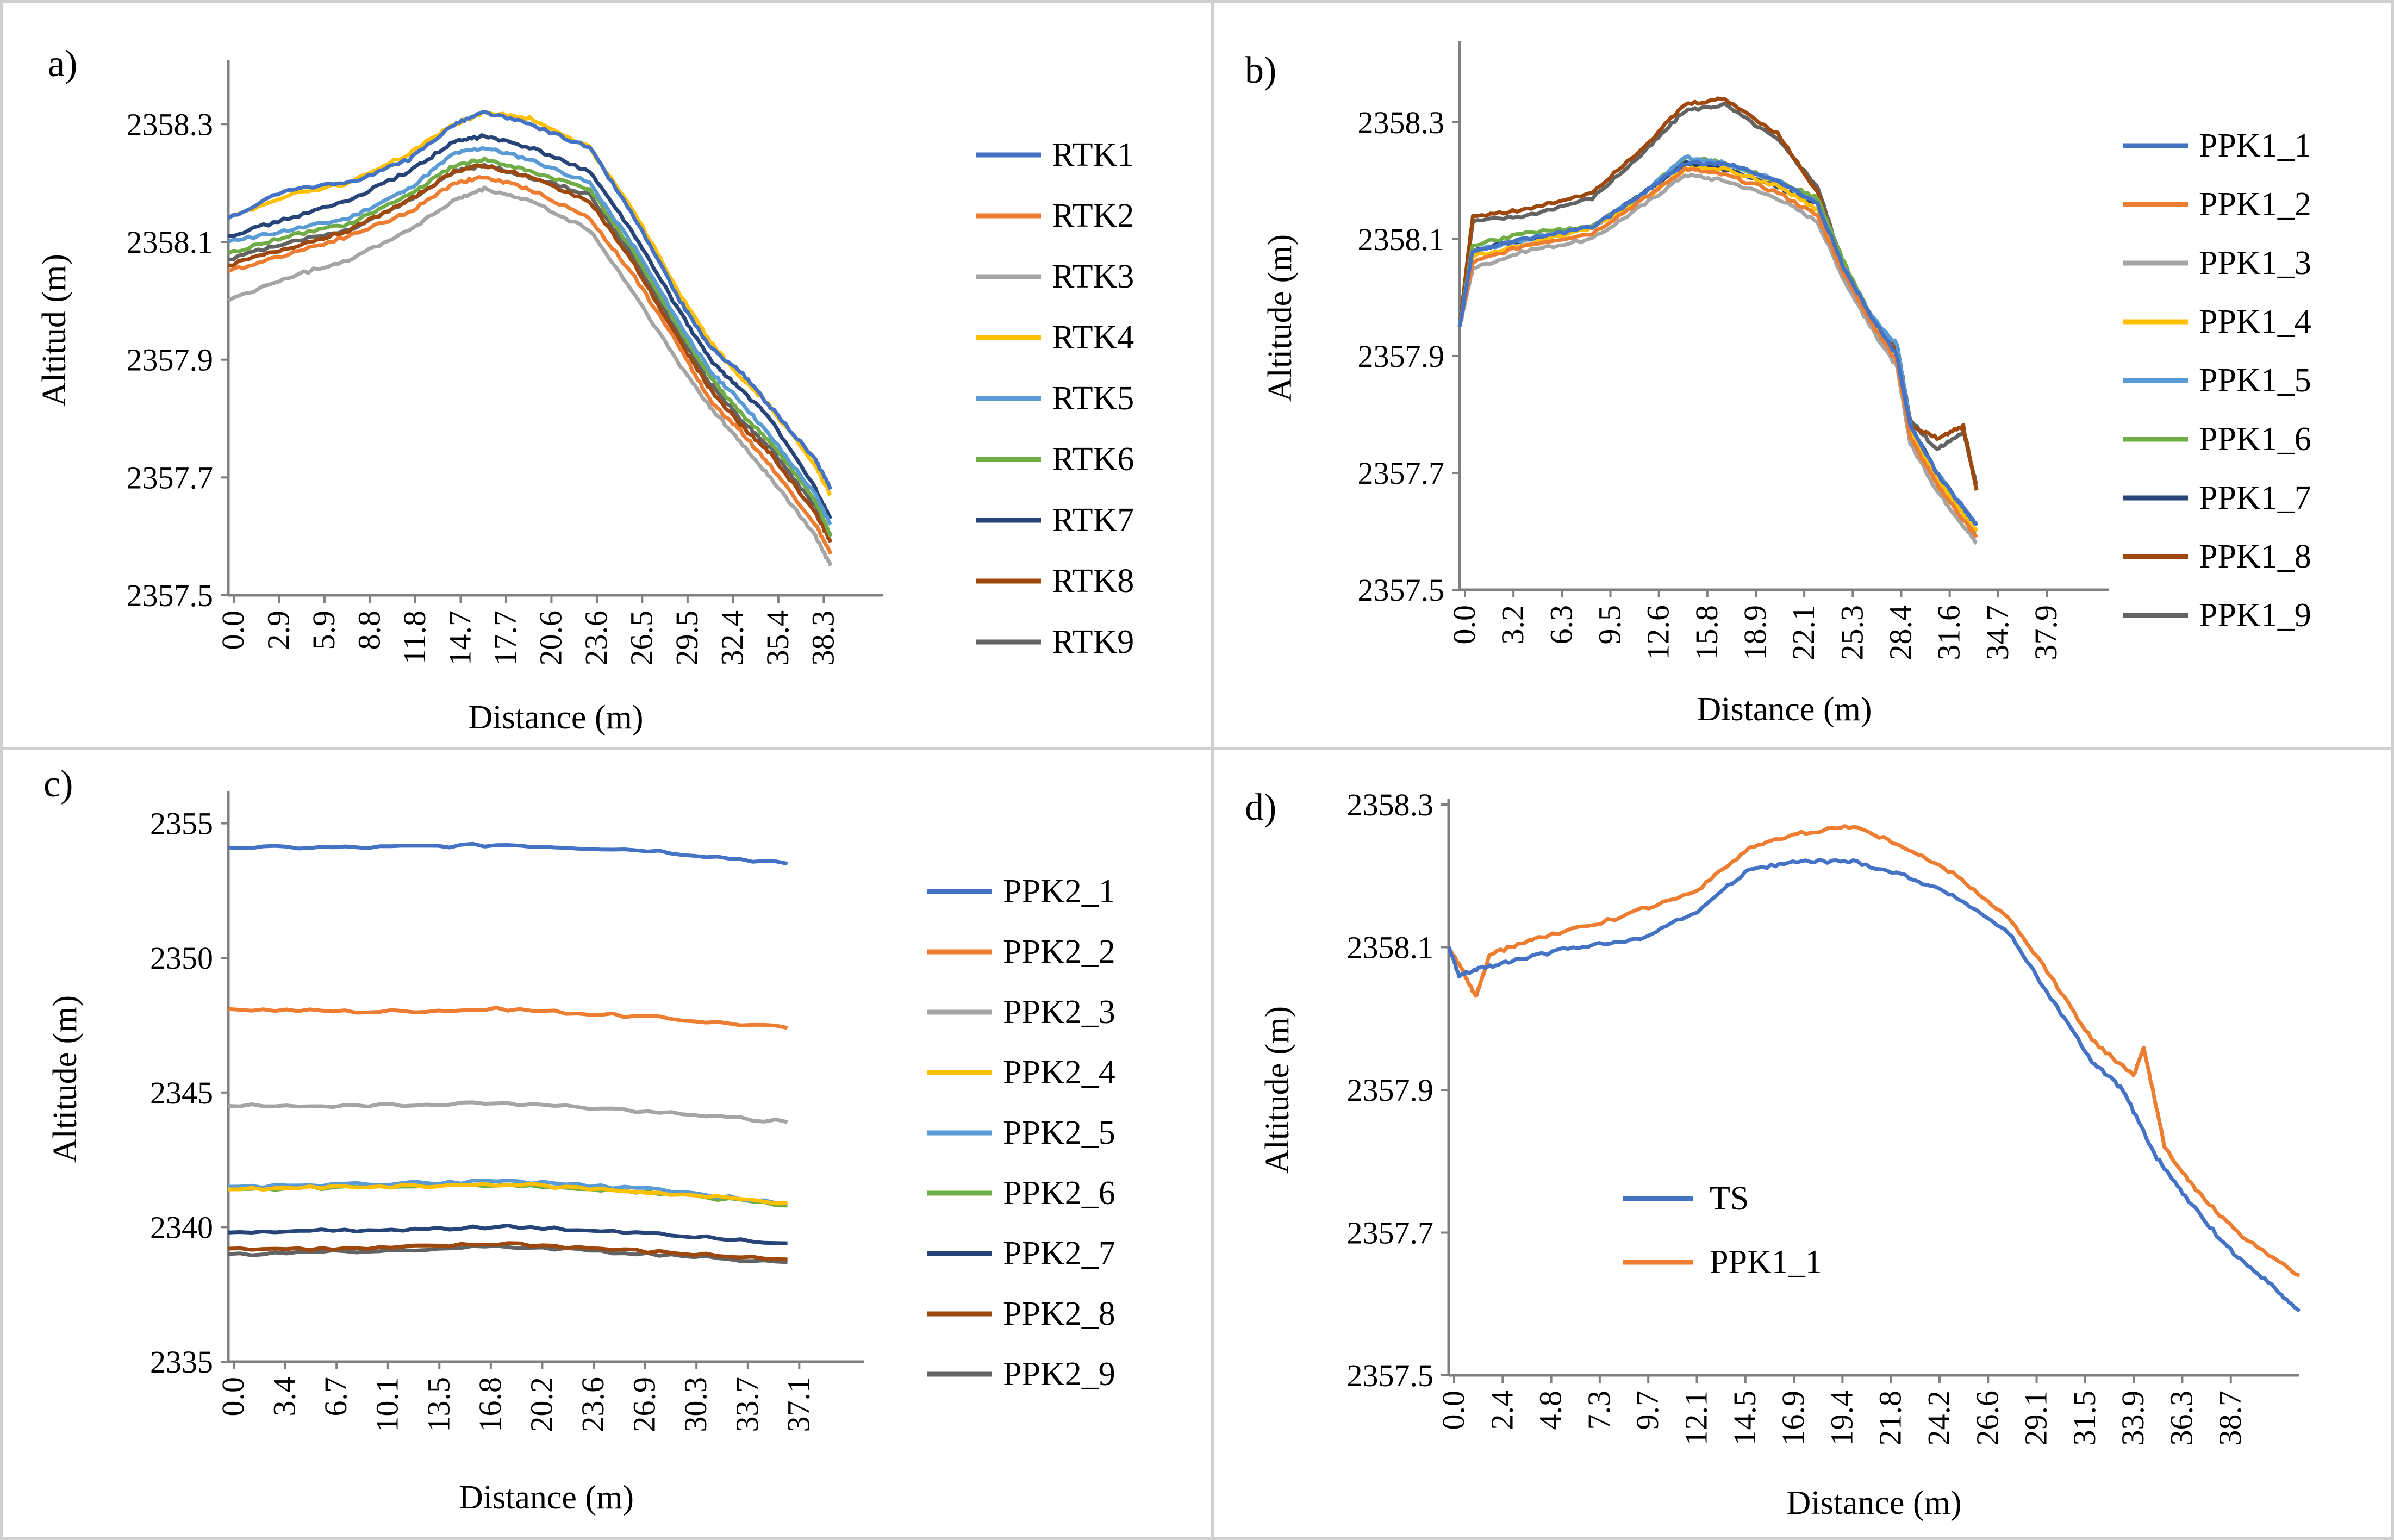 Image resolution: width=2394 pixels, height=1540 pixels. Describe the element at coordinates (1093, 337) in the screenshot. I see `legend-label: RTK4` at that location.